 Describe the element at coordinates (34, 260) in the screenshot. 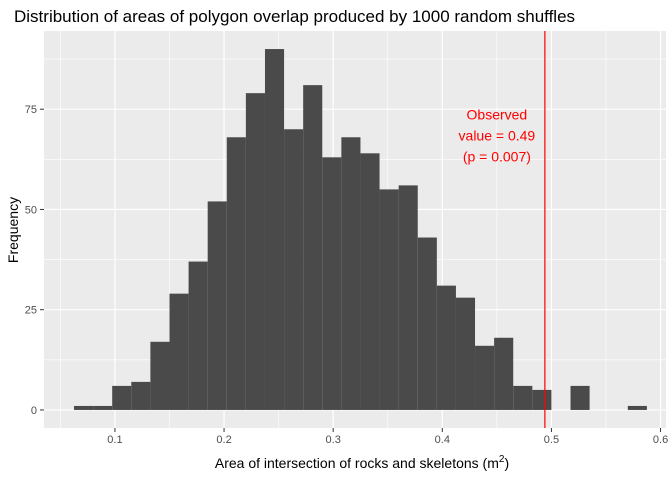

I see `y-axis-ticks: 0 25 50 75` at that location.